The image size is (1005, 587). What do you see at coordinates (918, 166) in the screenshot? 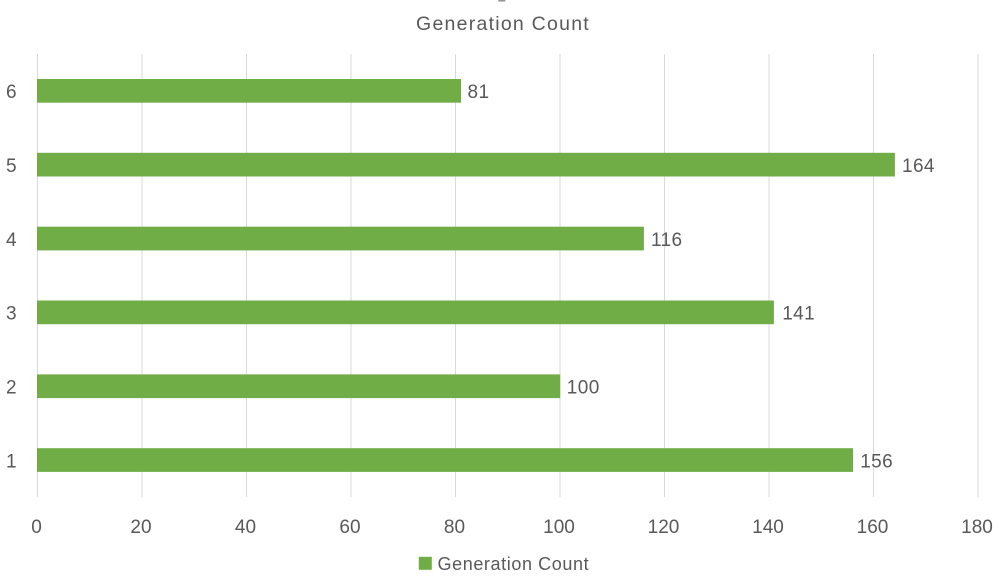
I see `svg-text: 164` at bounding box center [918, 166].